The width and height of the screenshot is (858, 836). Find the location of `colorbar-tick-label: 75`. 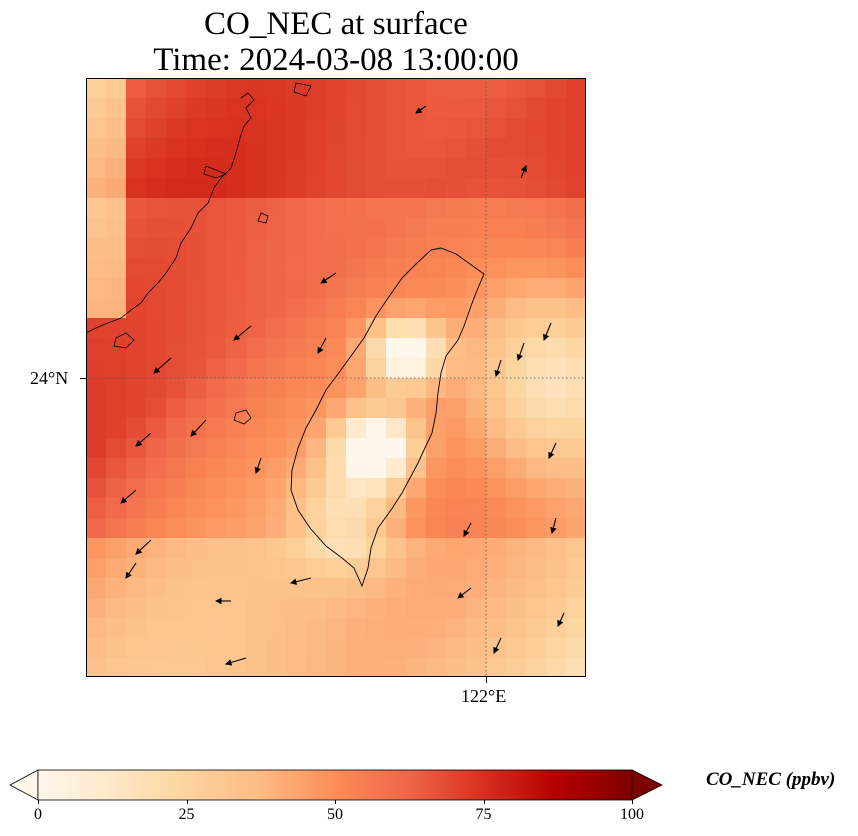

colorbar-tick-label: 75 is located at coordinates (483, 814).